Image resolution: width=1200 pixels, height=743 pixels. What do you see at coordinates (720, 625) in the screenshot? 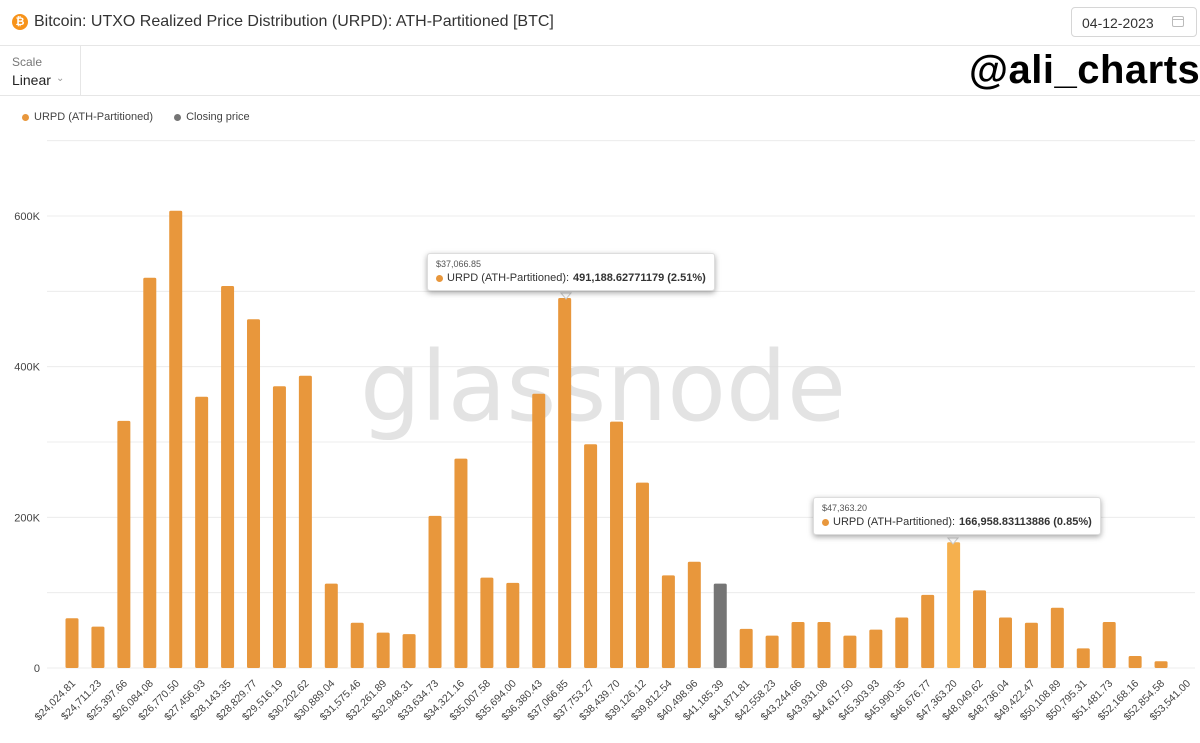
I see `bar-closing-price` at bounding box center [720, 625].